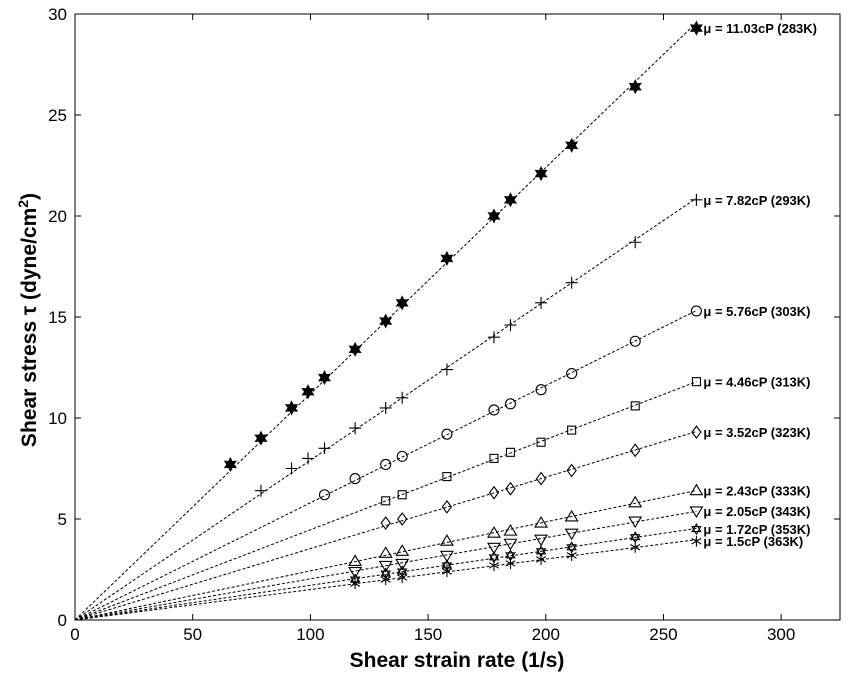  I want to click on series-label: μ = 2.05cP (343K), so click(756, 511).